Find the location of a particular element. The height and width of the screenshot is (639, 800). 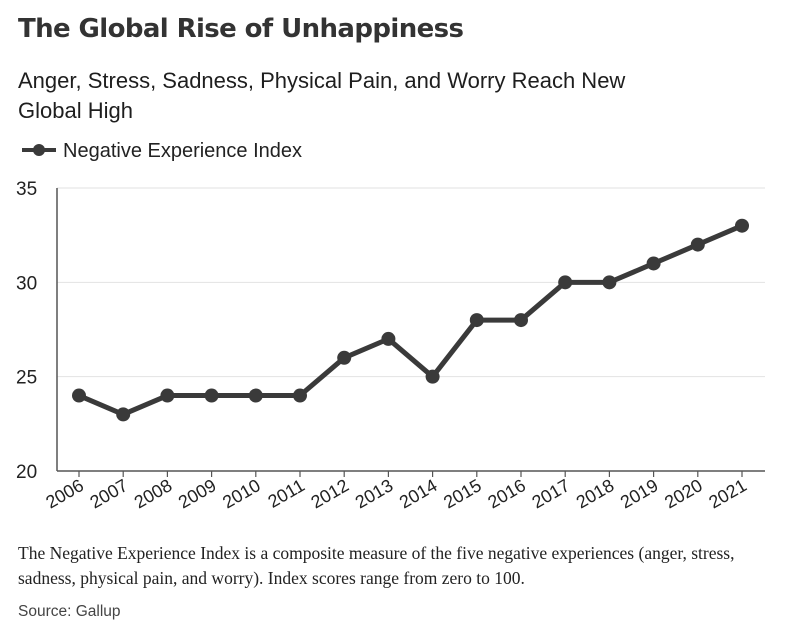

x-tick-label: 2014 is located at coordinates (418, 493).